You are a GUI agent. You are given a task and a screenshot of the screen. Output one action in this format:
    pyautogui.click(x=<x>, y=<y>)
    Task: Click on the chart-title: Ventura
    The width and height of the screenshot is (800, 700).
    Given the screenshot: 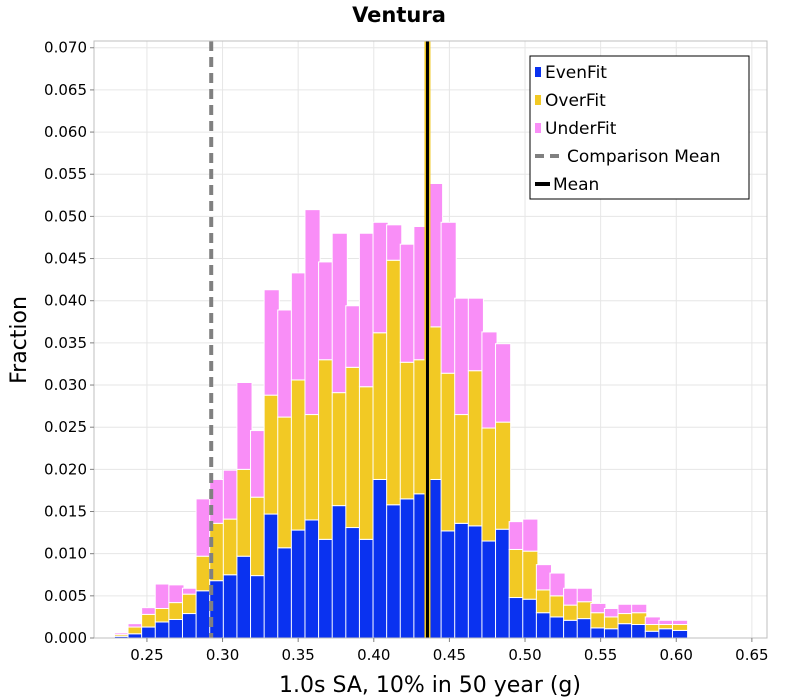 What is the action you would take?
    pyautogui.click(x=399, y=15)
    